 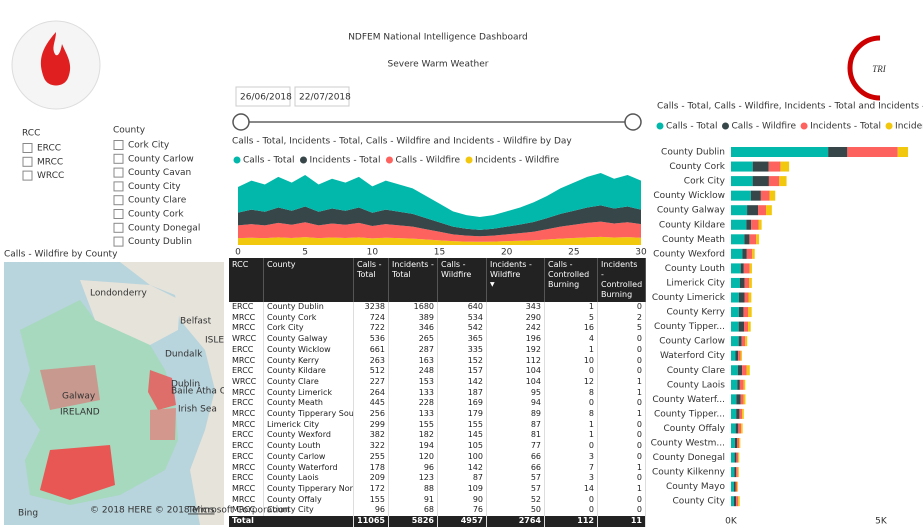 What do you see at coordinates (515, 371) in the screenshot?
I see `table-cell: 104` at bounding box center [515, 371].